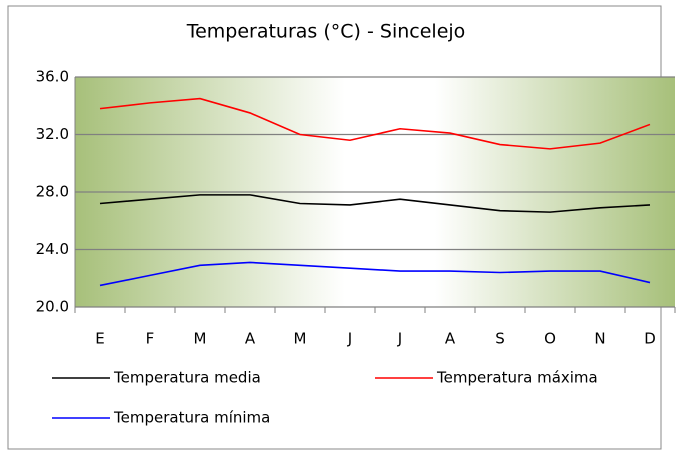  I want to click on y-tick-label: 36.0, so click(52, 77).